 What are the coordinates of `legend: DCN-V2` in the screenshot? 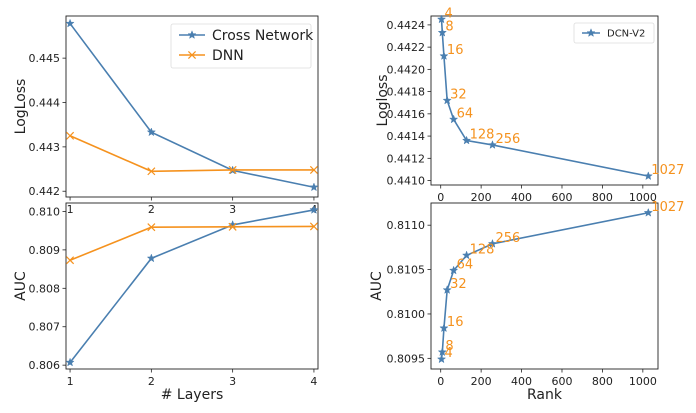 It's located at (614, 33).